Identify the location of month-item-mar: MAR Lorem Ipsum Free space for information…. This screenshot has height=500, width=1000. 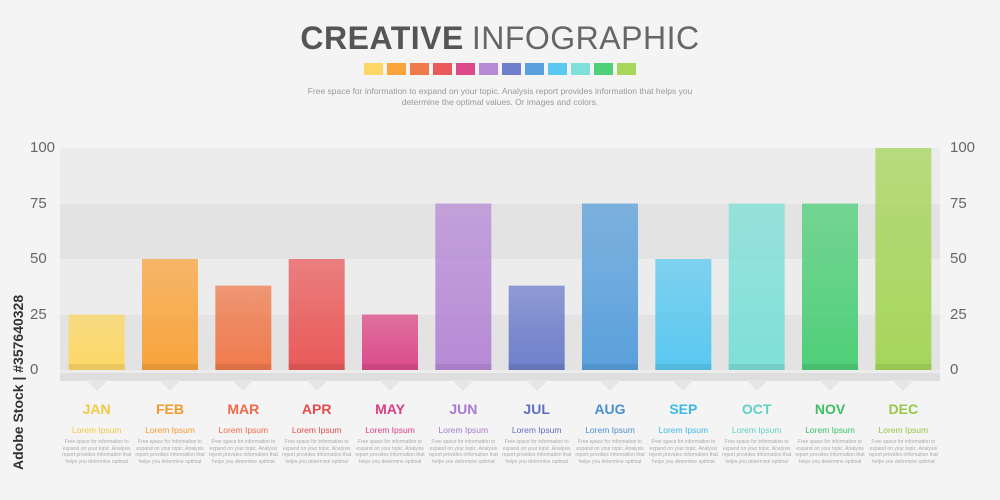
(243, 422).